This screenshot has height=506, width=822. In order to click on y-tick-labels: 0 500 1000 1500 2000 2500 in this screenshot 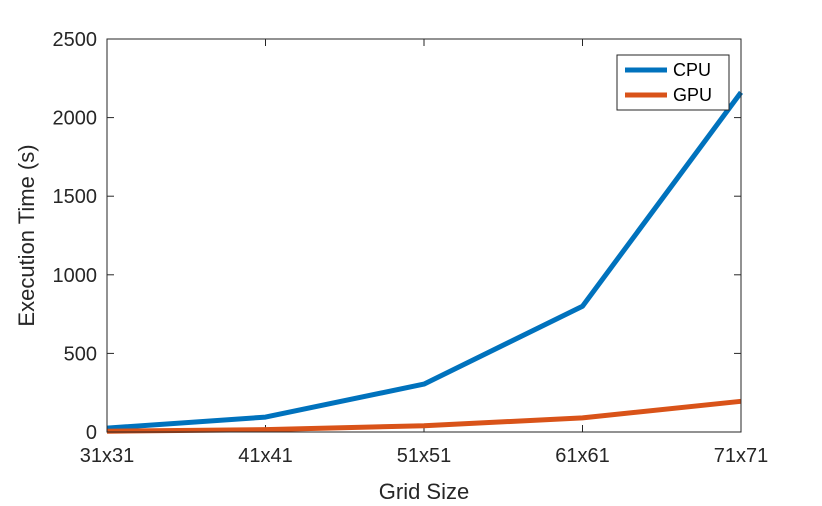, I will do `click(75, 236)`.